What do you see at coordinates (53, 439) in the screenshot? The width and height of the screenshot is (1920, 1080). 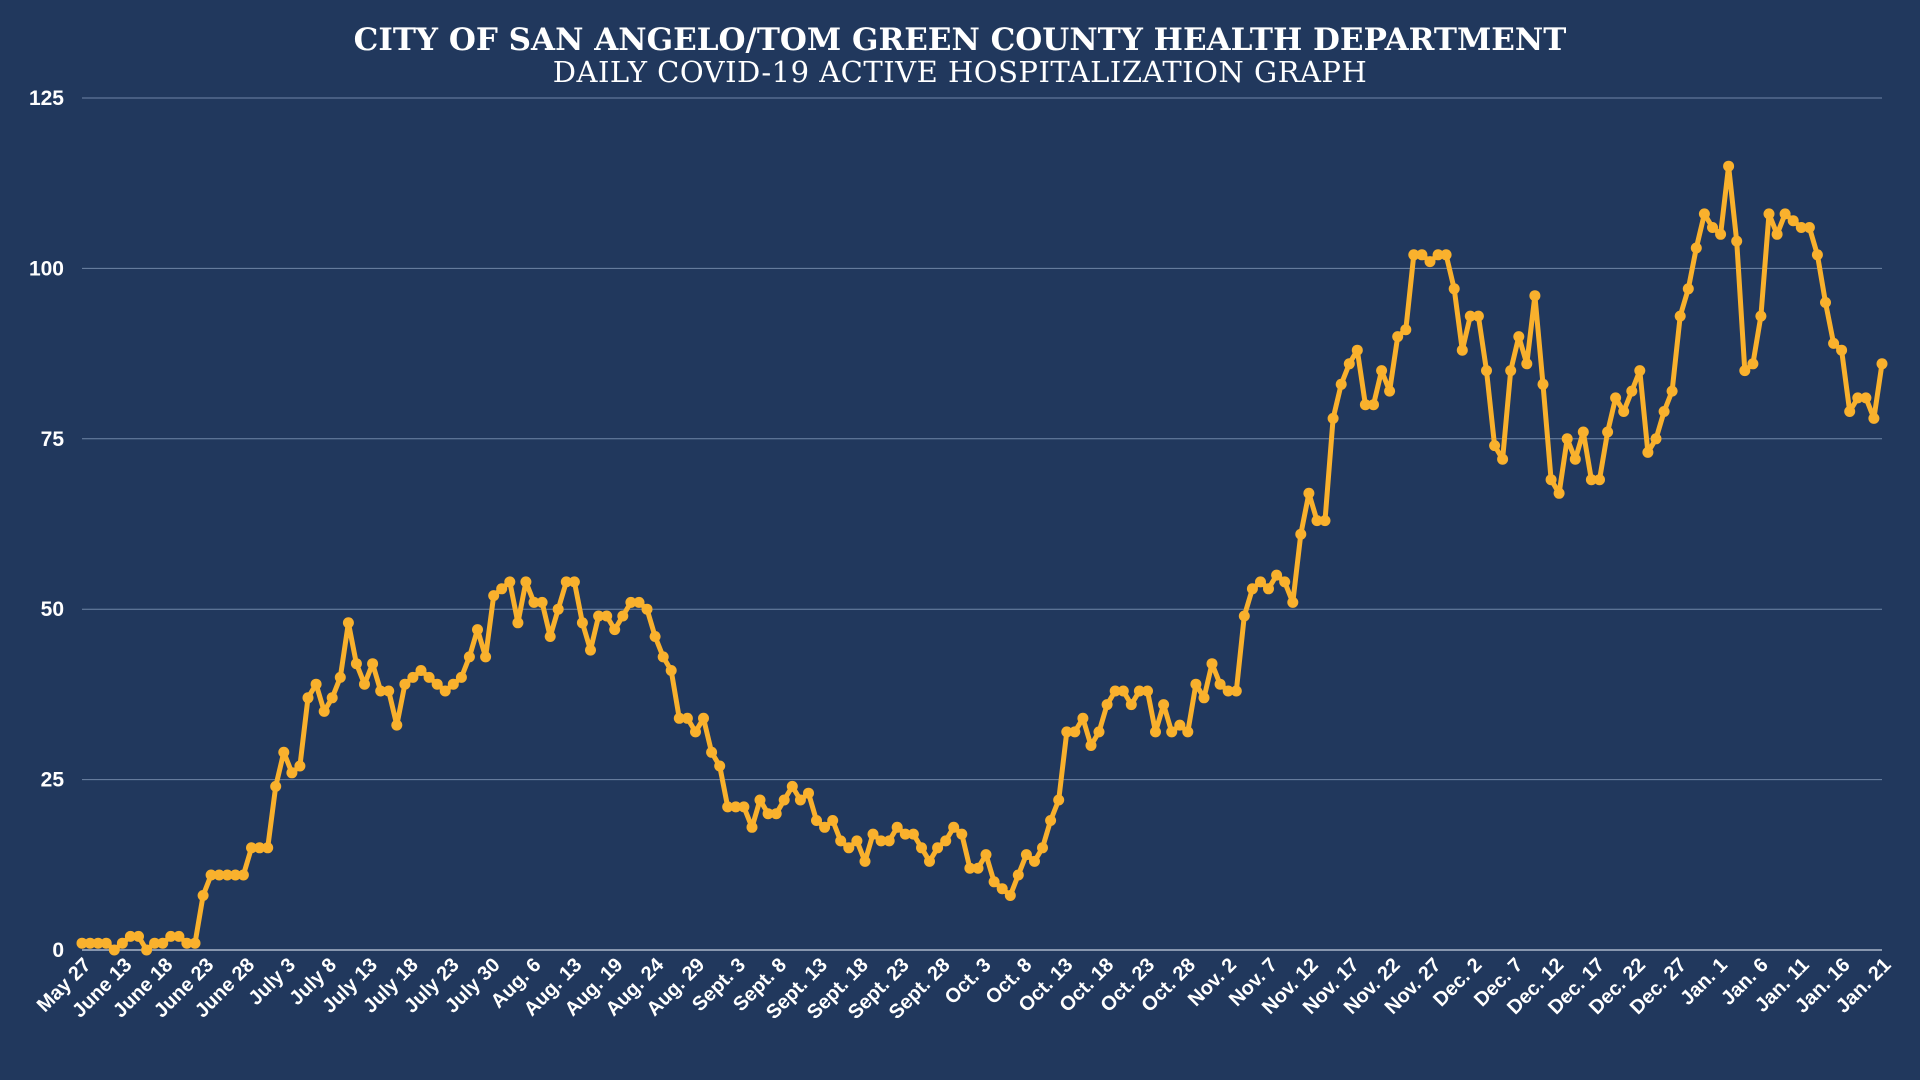 I see `y-tick-label: 75` at bounding box center [53, 439].